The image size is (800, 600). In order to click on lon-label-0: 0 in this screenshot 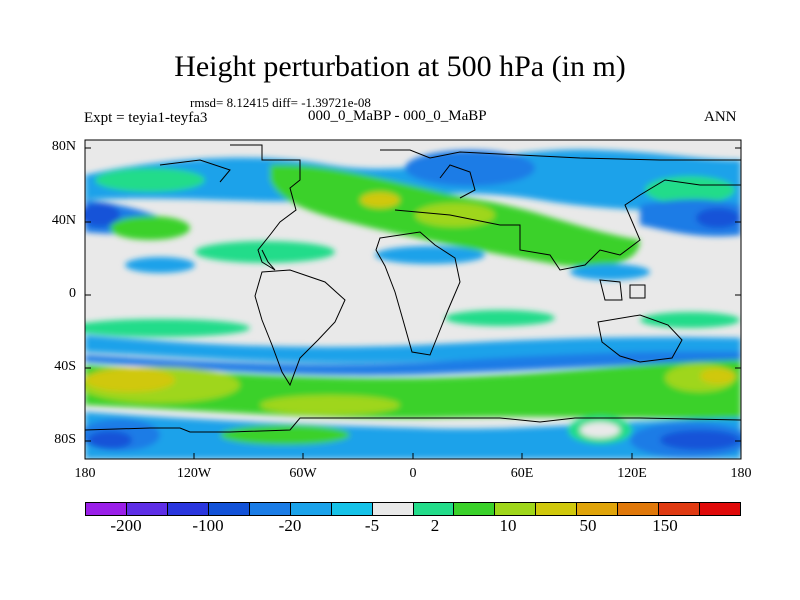, I will do `click(413, 473)`.